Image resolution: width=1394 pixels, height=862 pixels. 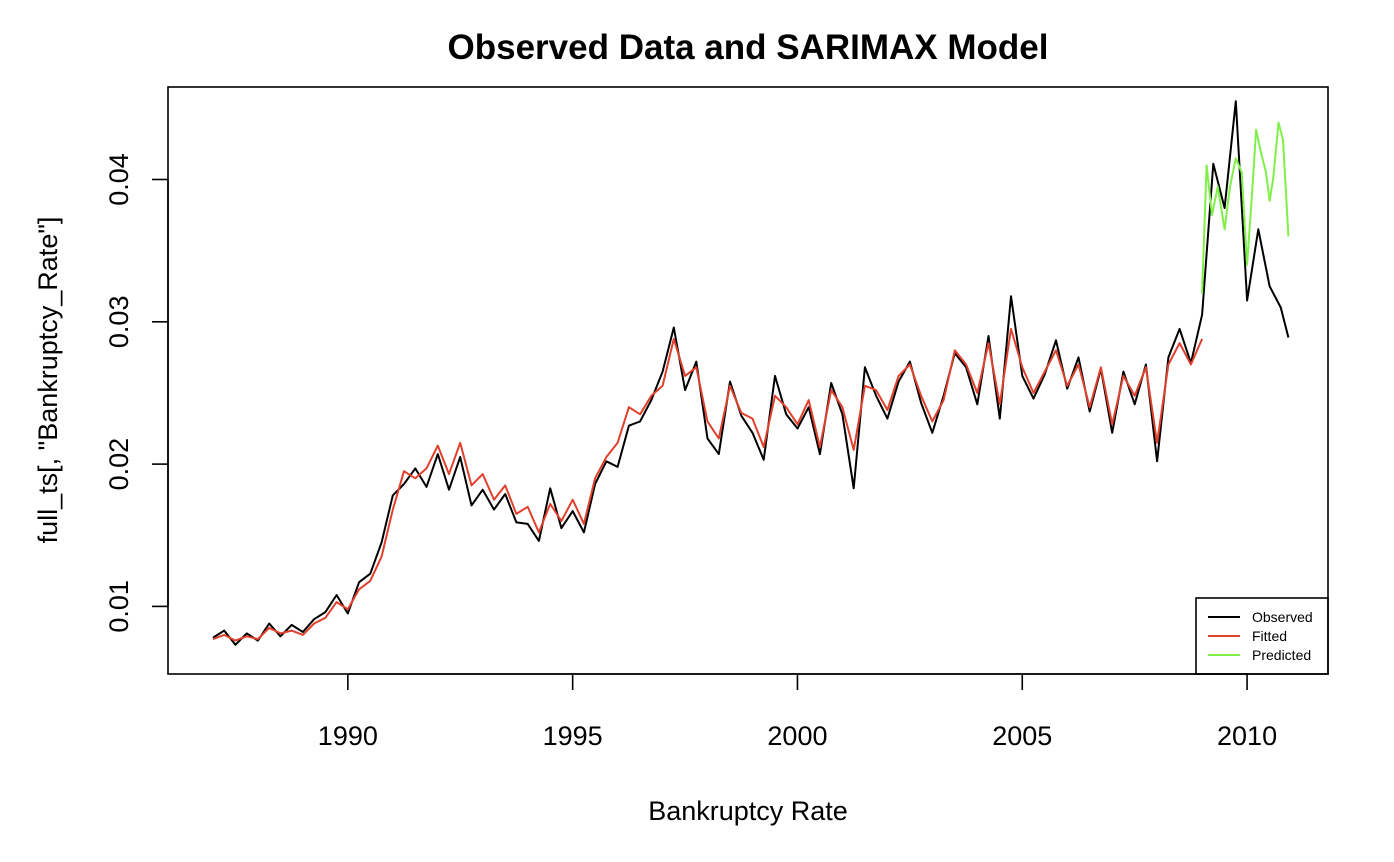 I want to click on legend-box, so click(x=1262, y=636).